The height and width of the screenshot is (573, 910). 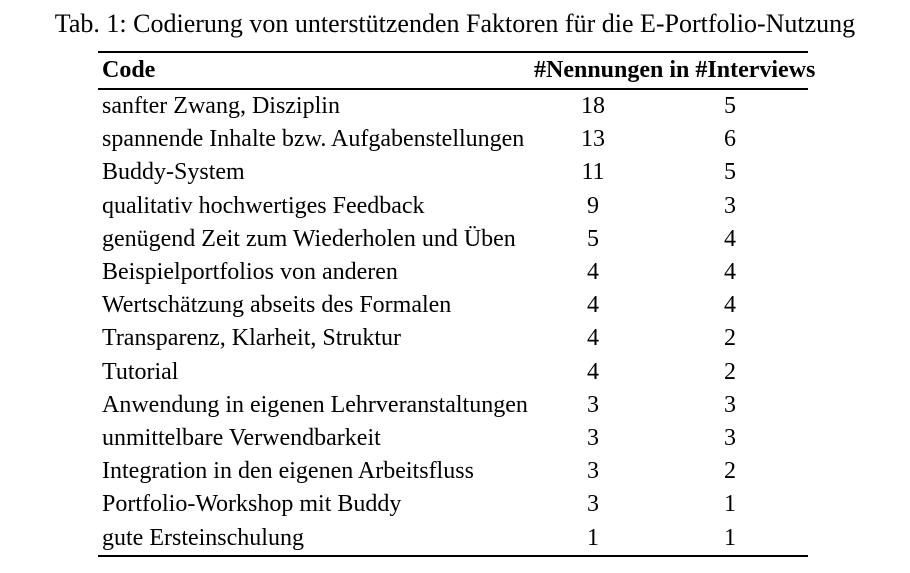 I want to click on cell-code: Tutorial, so click(x=140, y=371).